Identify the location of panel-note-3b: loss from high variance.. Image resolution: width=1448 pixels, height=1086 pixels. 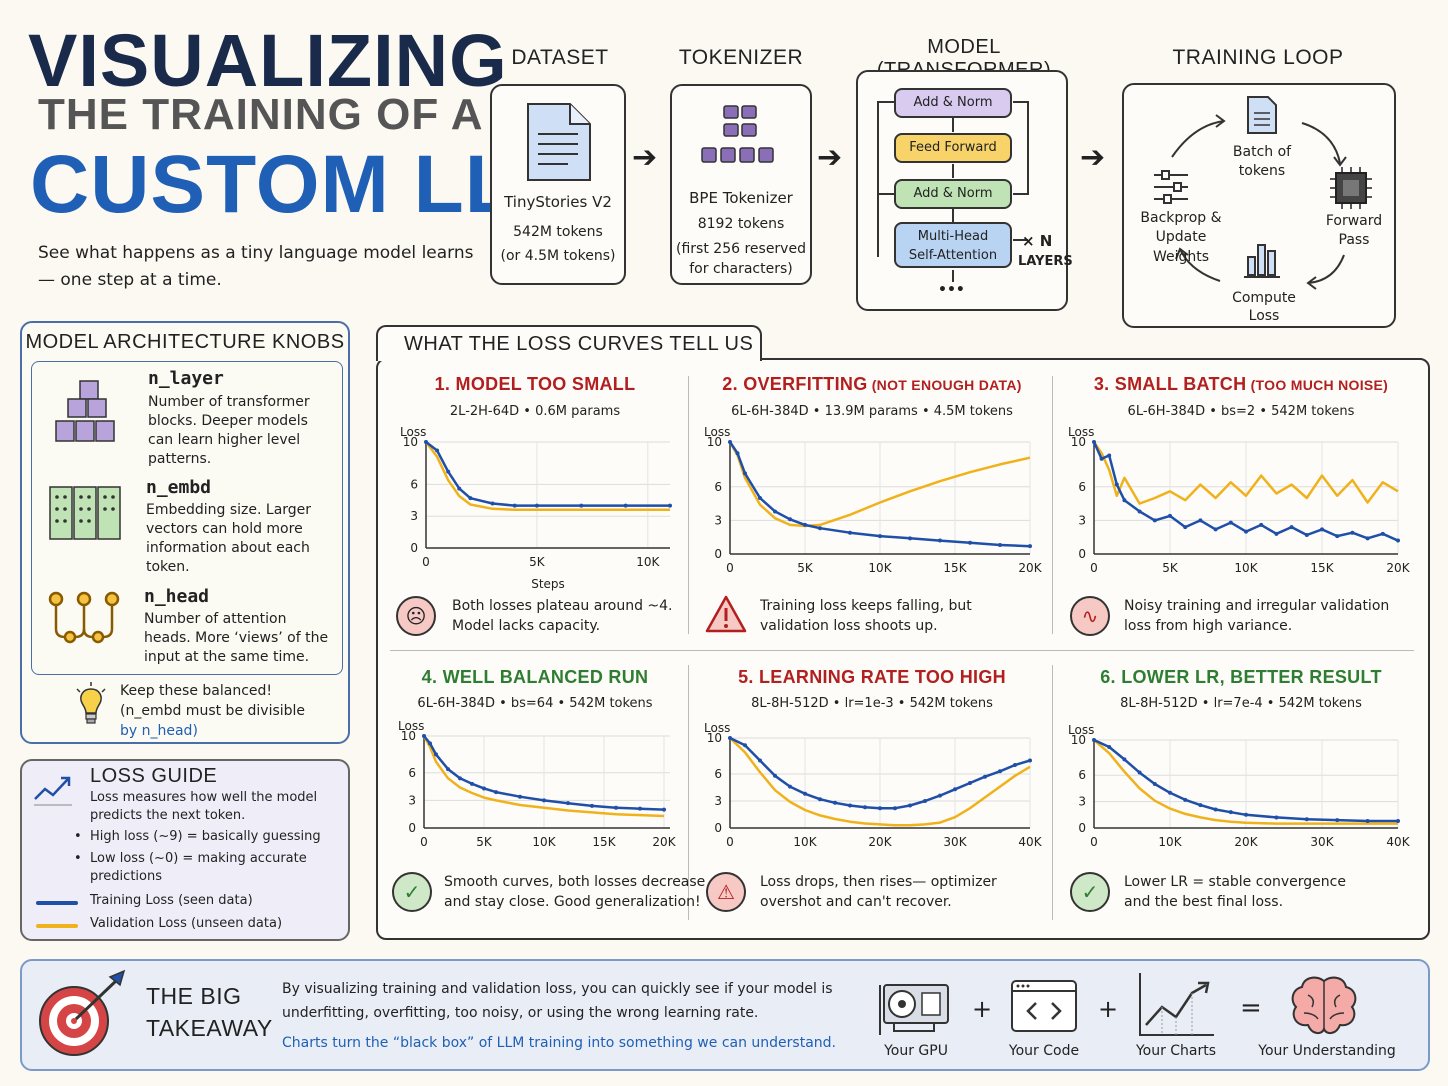
(1208, 626).